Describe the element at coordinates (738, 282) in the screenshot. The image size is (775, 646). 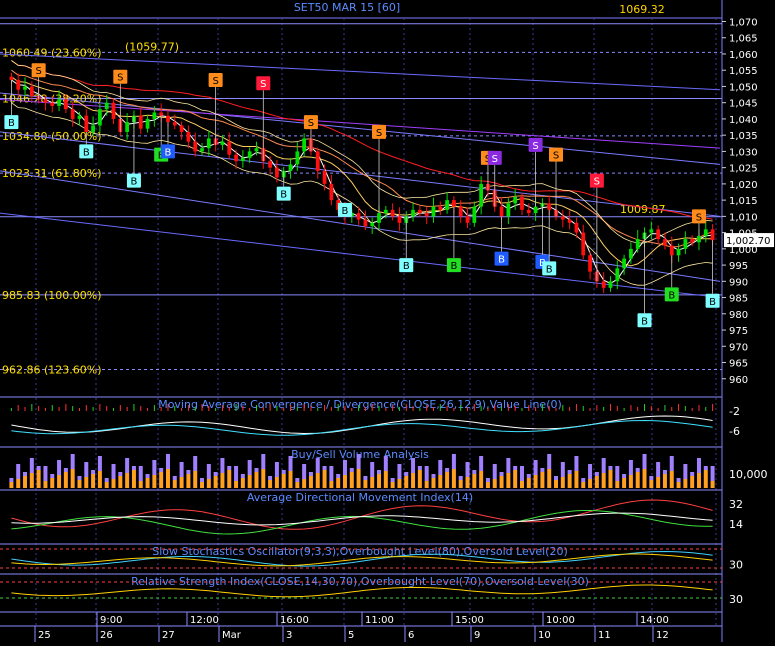
I see `y-tick-label: 990` at that location.